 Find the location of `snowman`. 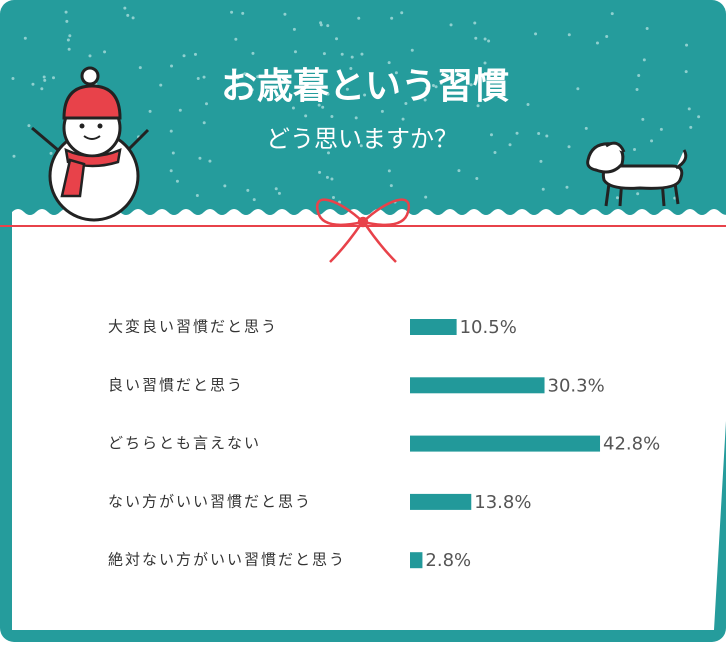

snowman is located at coordinates (90, 144).